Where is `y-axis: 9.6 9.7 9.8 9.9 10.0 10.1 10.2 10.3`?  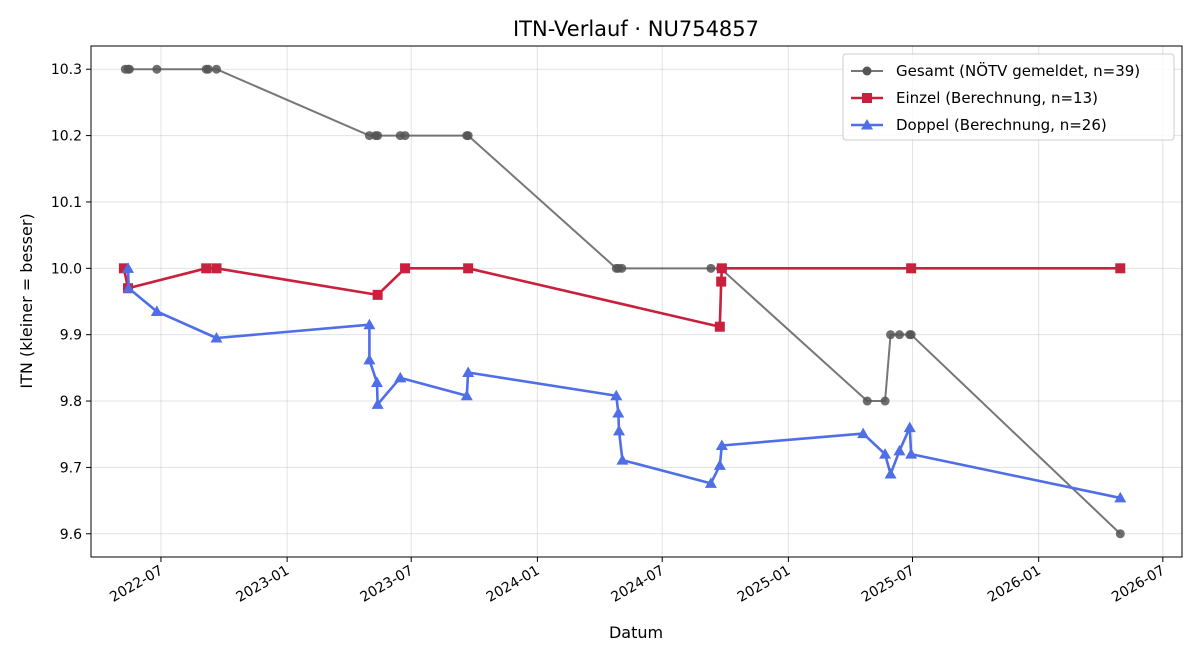
y-axis: 9.6 9.7 9.8 9.9 10.0 10.1 10.2 10.3 is located at coordinates (71, 302).